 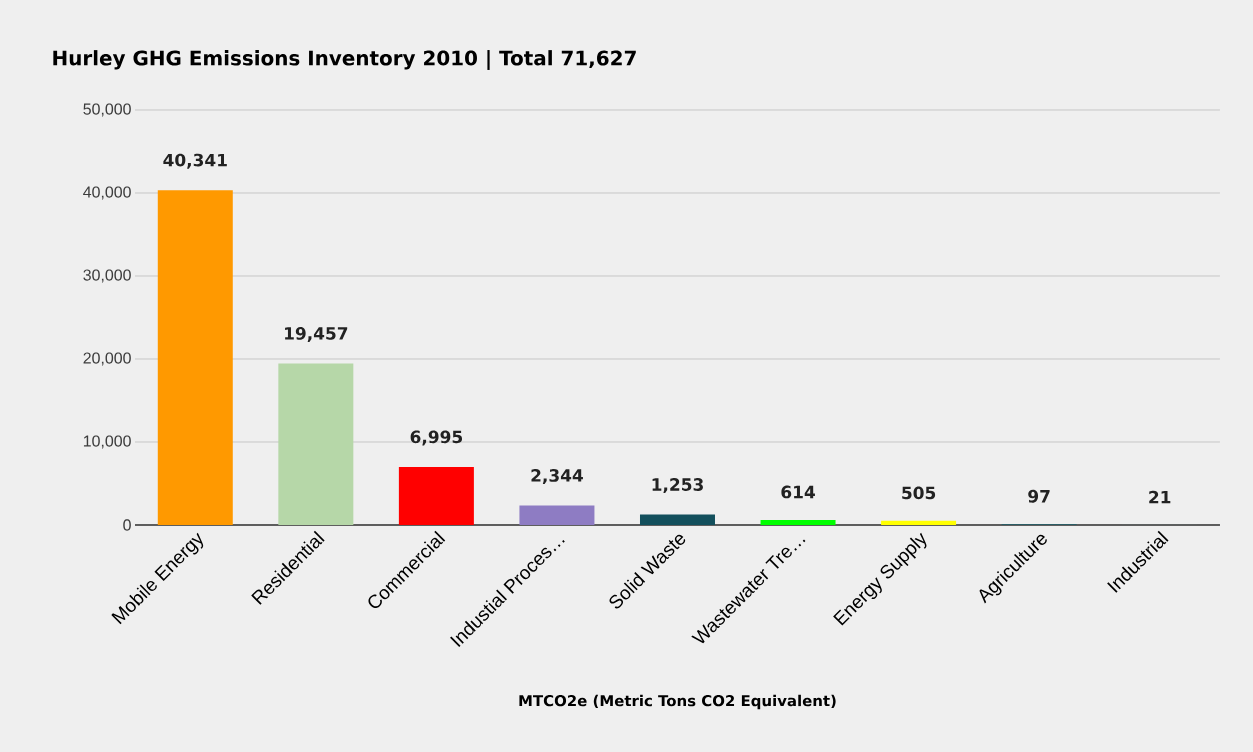 What do you see at coordinates (107, 193) in the screenshot?
I see `y-tick-label: 40,000` at bounding box center [107, 193].